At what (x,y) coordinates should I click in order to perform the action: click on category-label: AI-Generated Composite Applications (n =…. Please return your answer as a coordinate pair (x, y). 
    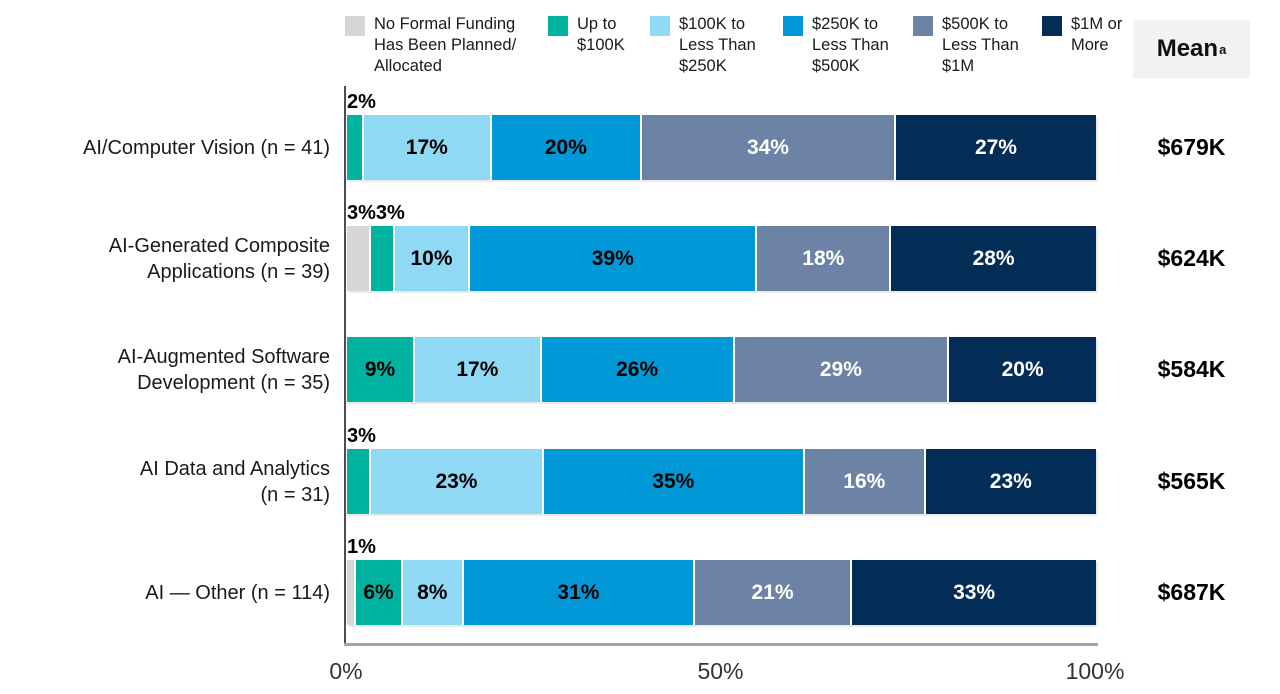
    Looking at the image, I should click on (219, 258).